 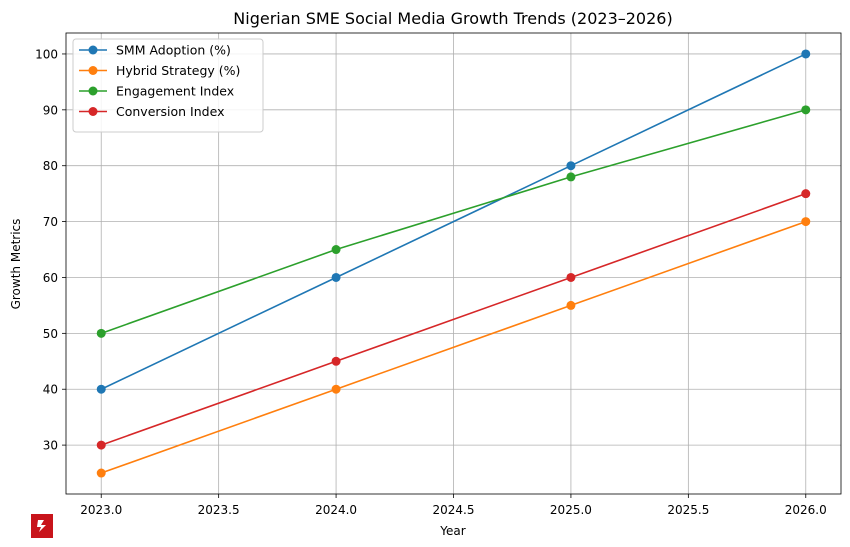 What do you see at coordinates (178, 70) in the screenshot?
I see `legend-label: Hybrid Strategy (%)` at bounding box center [178, 70].